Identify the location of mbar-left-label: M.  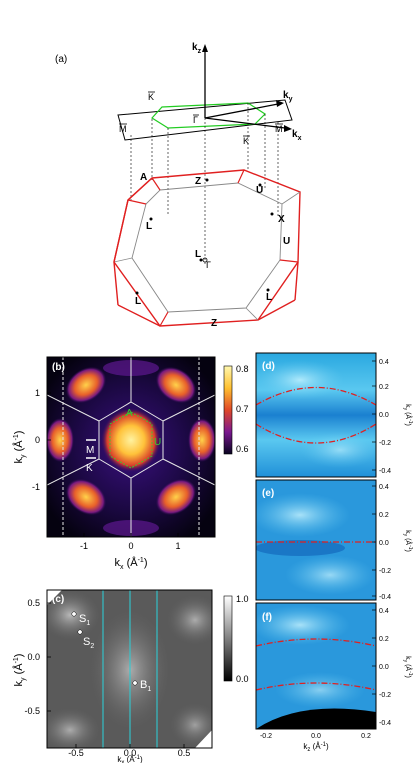
(123, 129).